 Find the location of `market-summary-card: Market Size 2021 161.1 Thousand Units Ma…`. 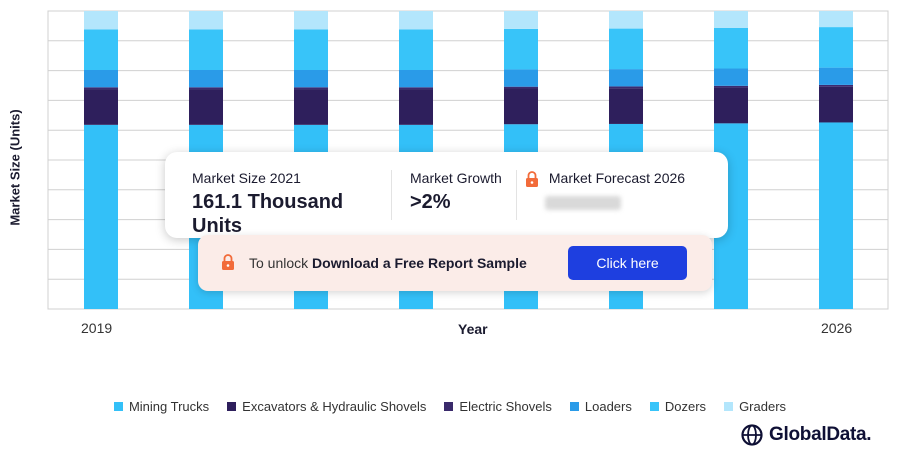

market-summary-card: Market Size 2021 161.1 Thousand Units Ma… is located at coordinates (446, 195).